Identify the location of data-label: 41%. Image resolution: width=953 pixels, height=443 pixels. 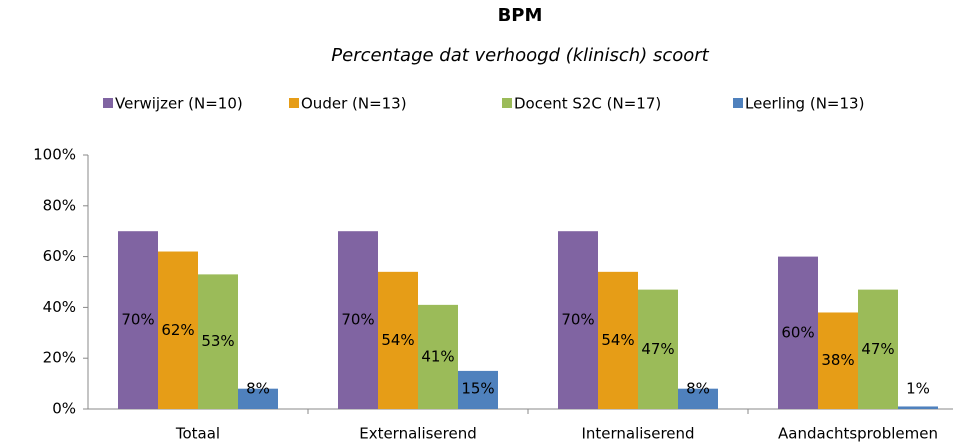
(437, 356).